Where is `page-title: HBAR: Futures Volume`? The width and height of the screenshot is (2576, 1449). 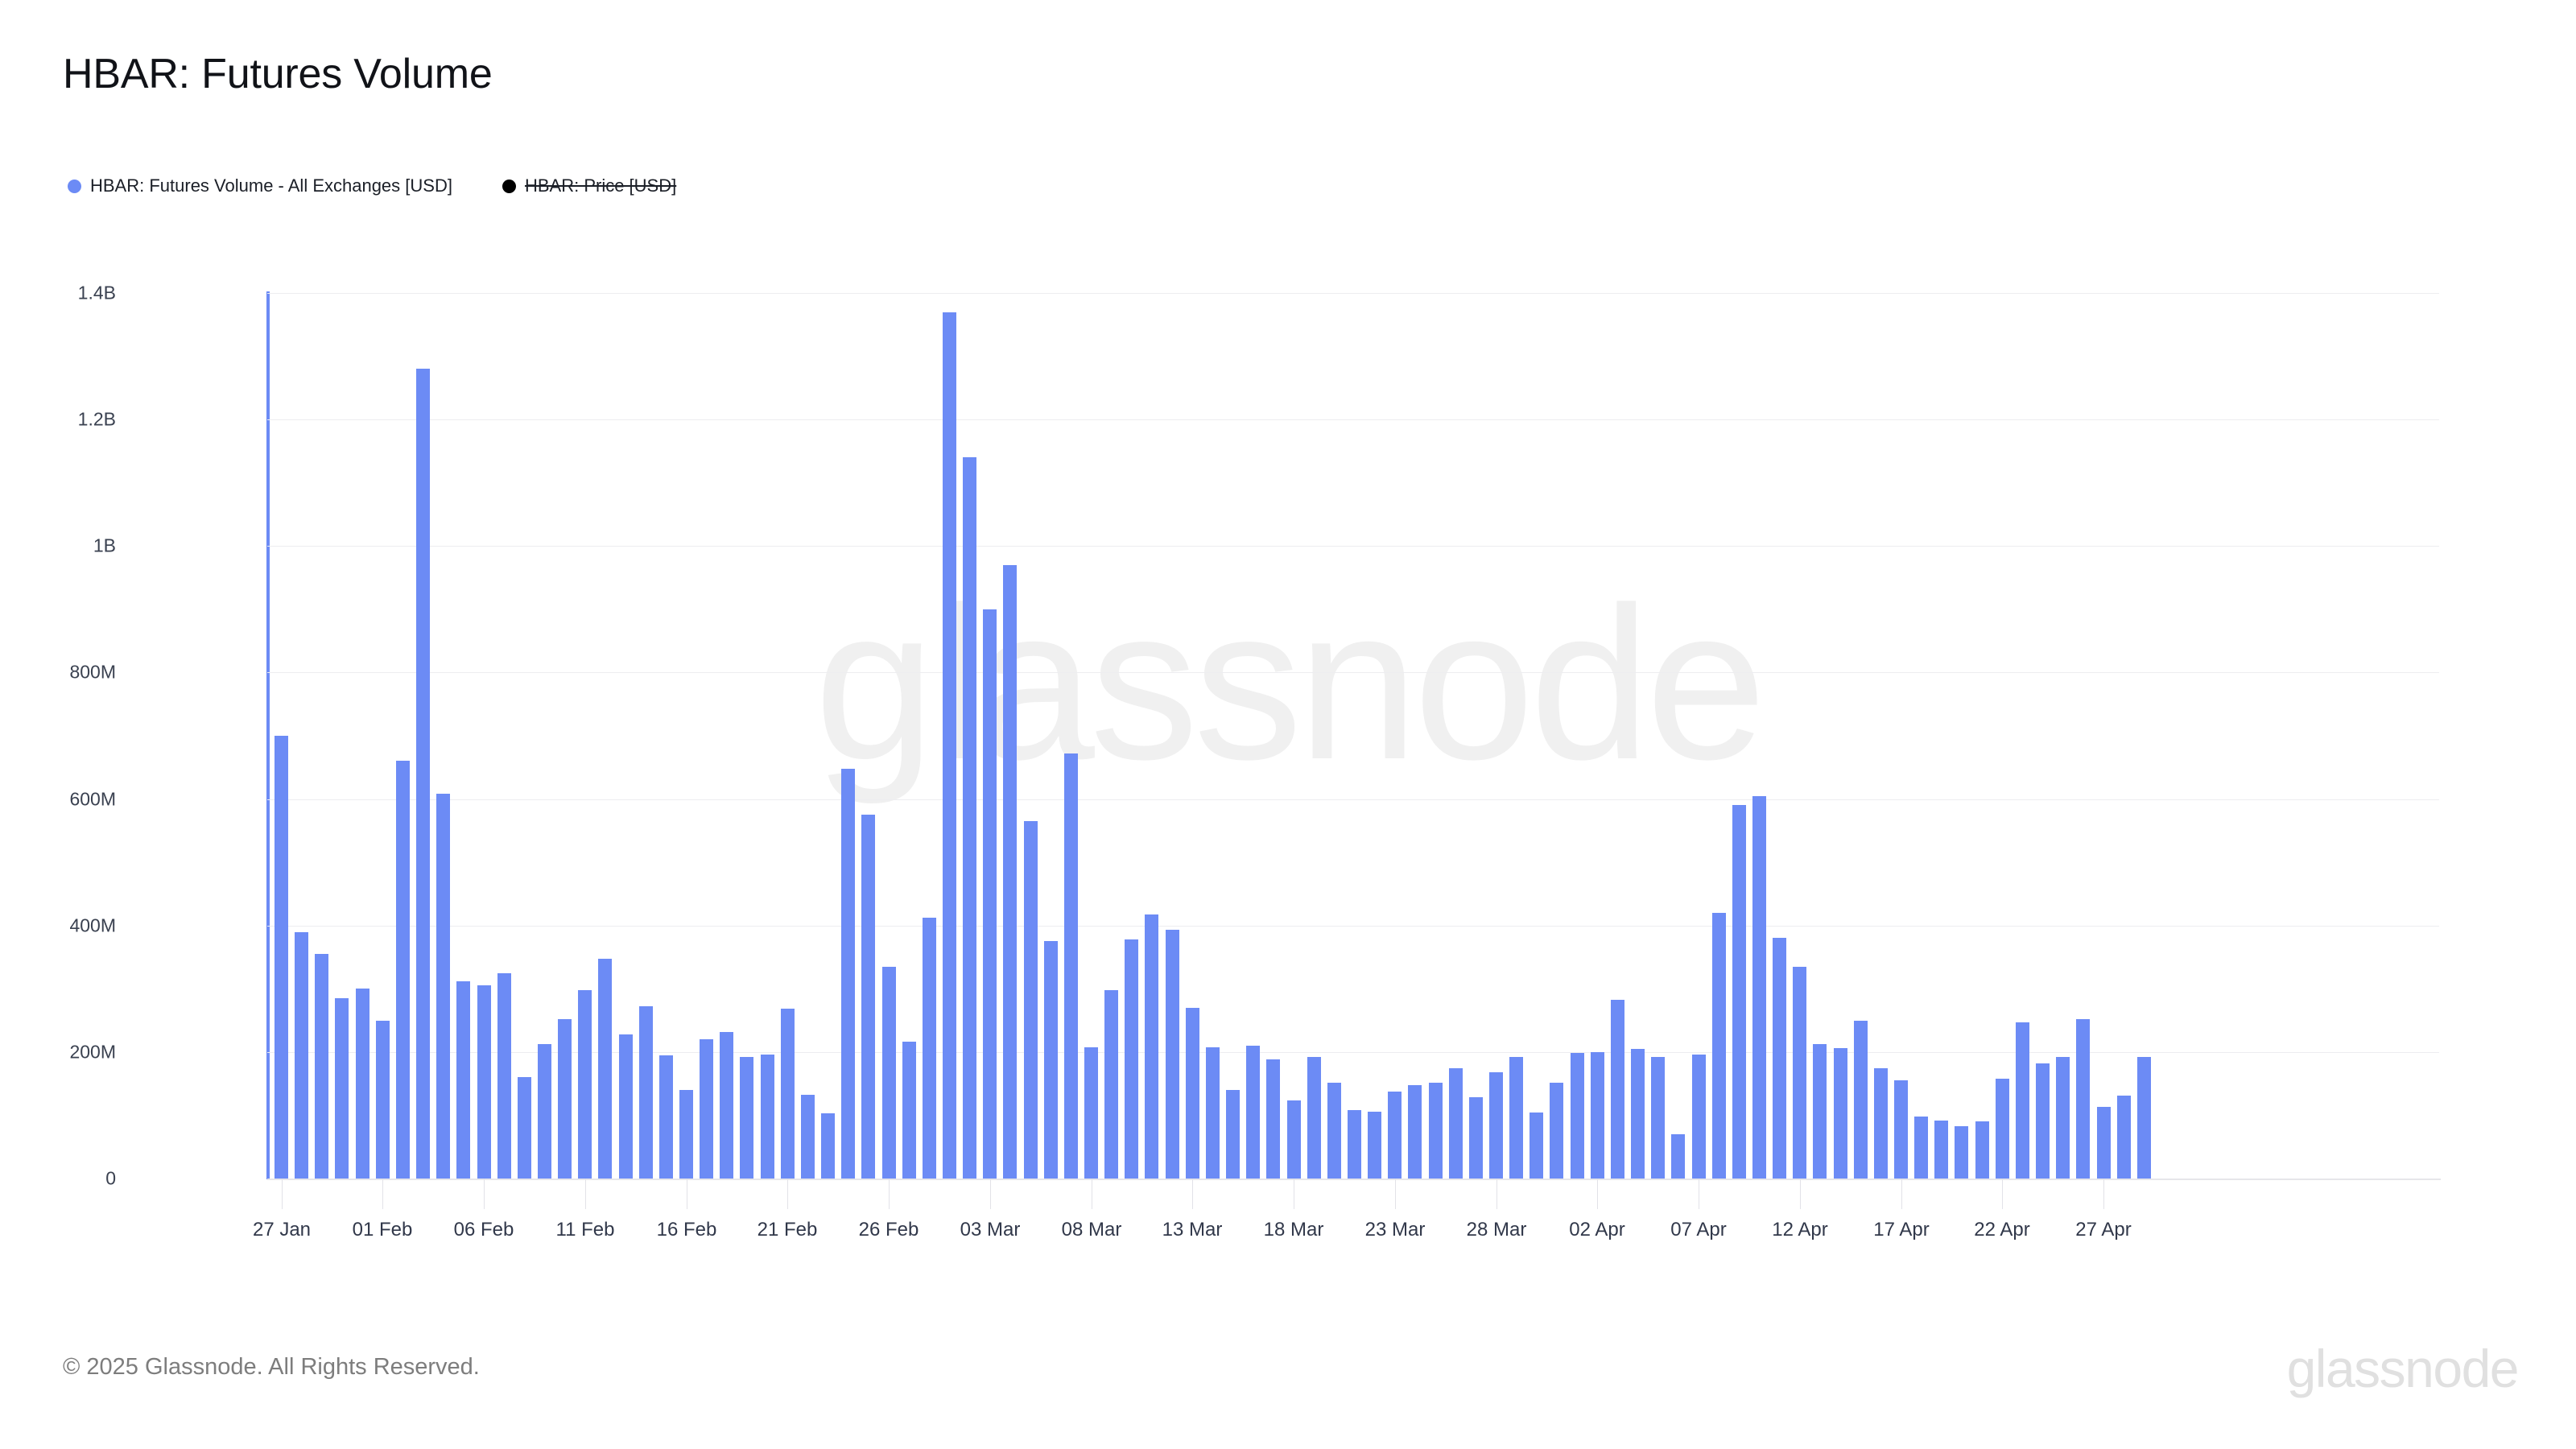 page-title: HBAR: Futures Volume is located at coordinates (278, 74).